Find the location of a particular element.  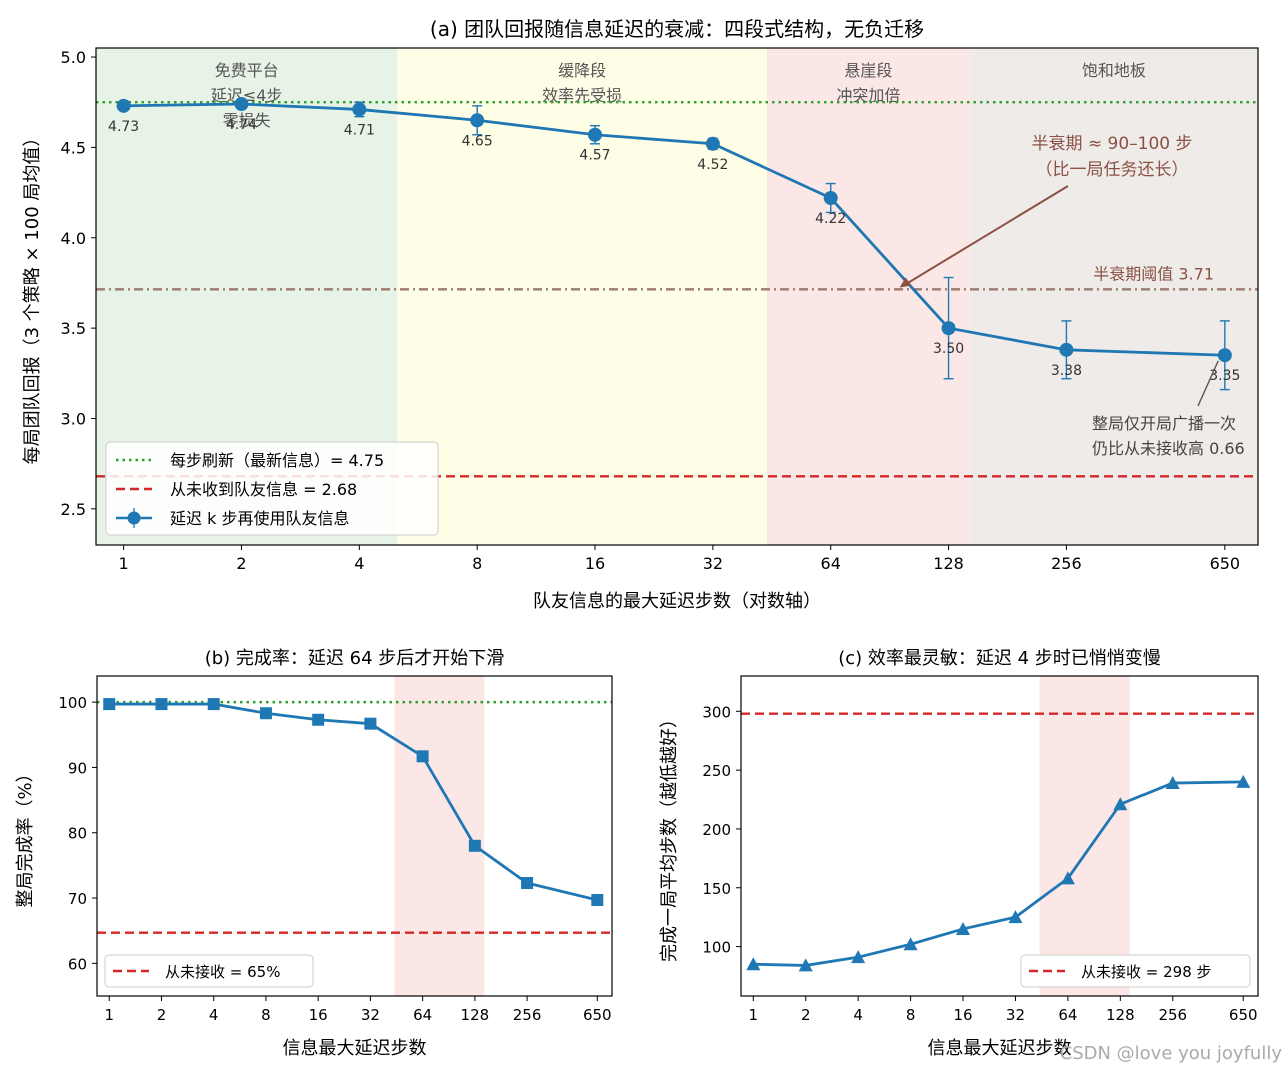

data-label: 3.35 is located at coordinates (1224, 376).